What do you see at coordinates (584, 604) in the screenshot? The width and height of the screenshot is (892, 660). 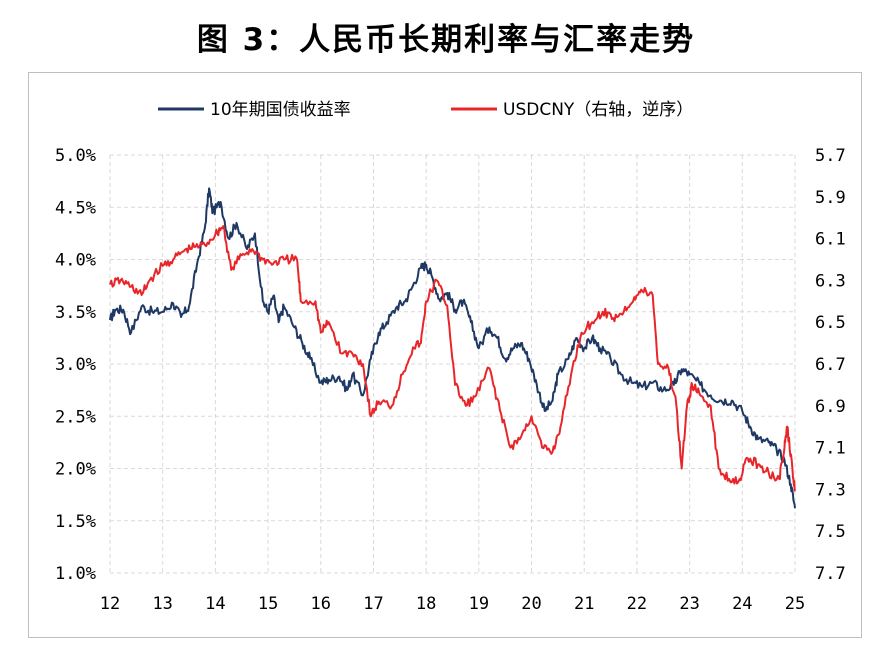 I see `x-tick-label: 21` at bounding box center [584, 604].